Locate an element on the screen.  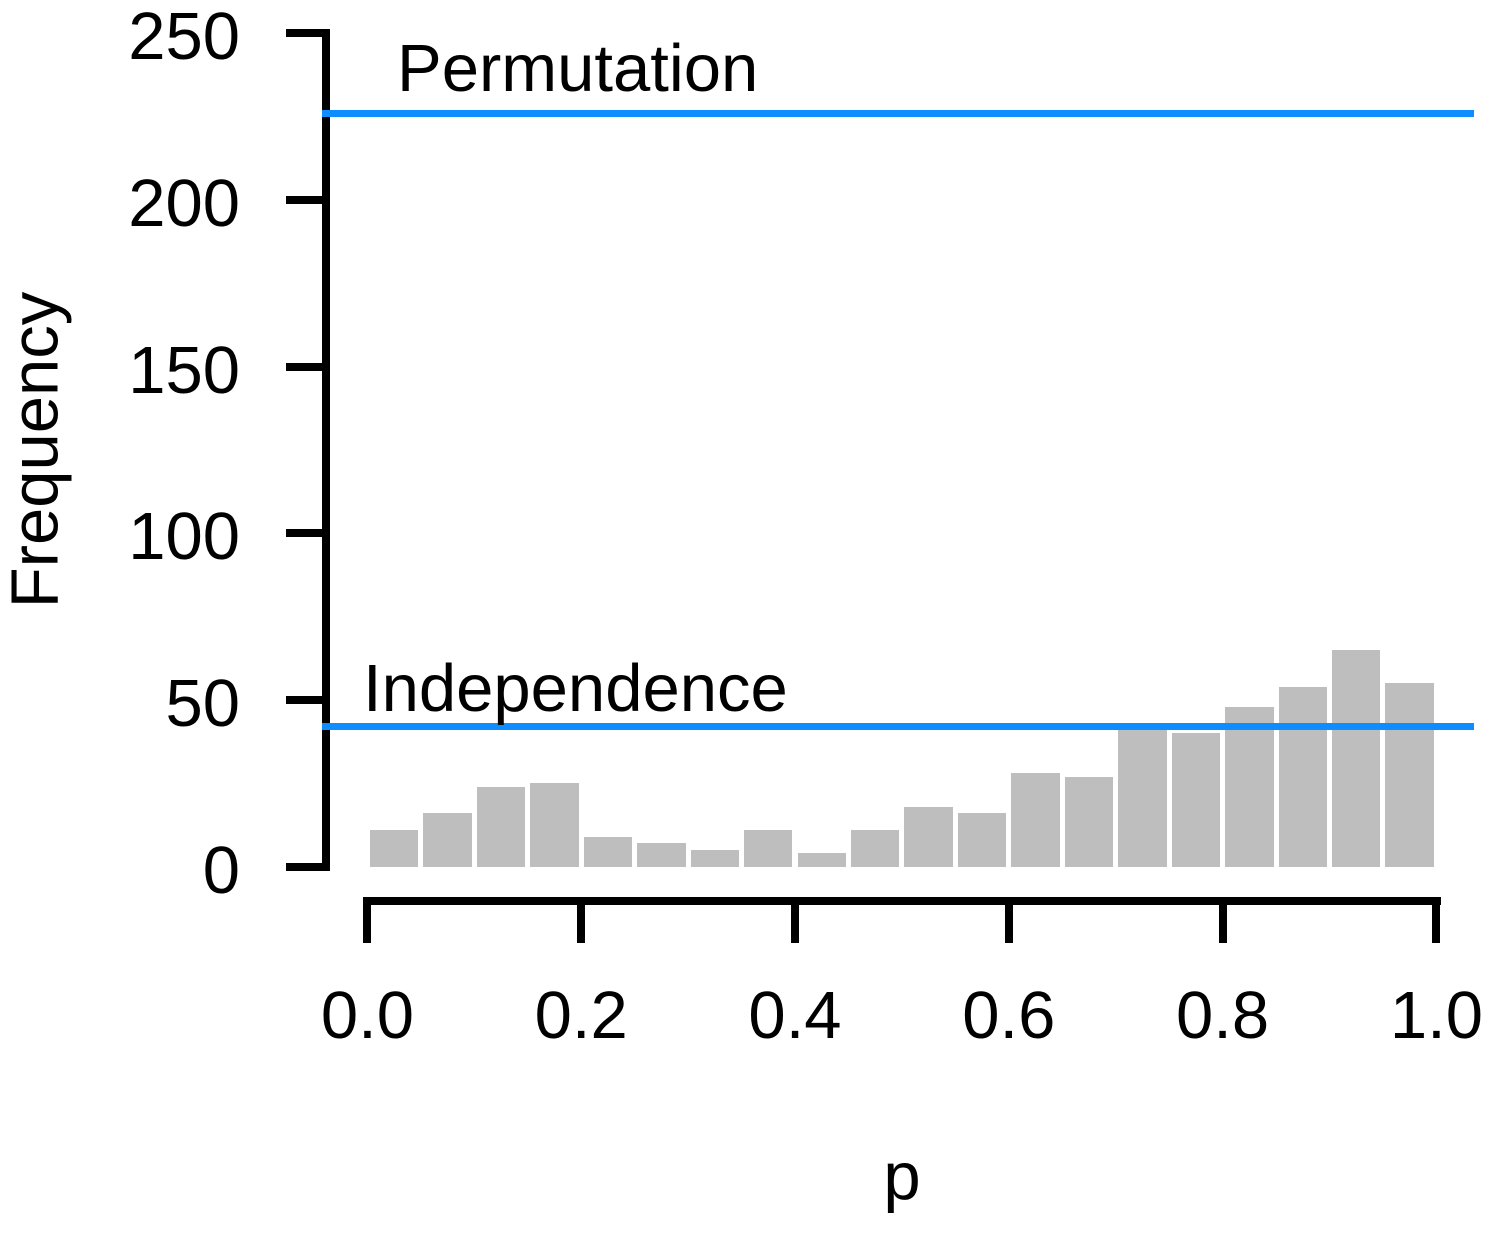
reference-line-label-independence: Independence is located at coordinates (575, 688).